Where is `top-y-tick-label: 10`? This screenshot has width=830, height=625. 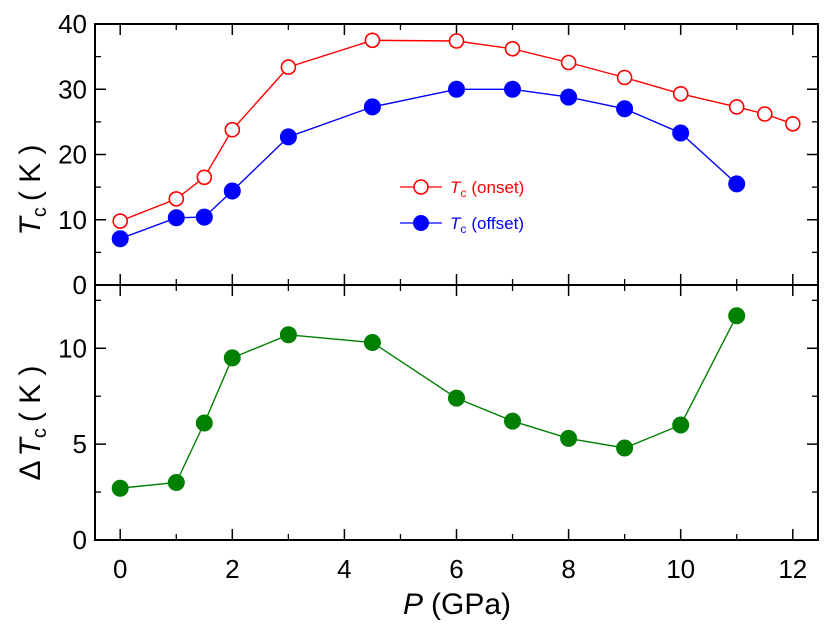 top-y-tick-label: 10 is located at coordinates (72, 220).